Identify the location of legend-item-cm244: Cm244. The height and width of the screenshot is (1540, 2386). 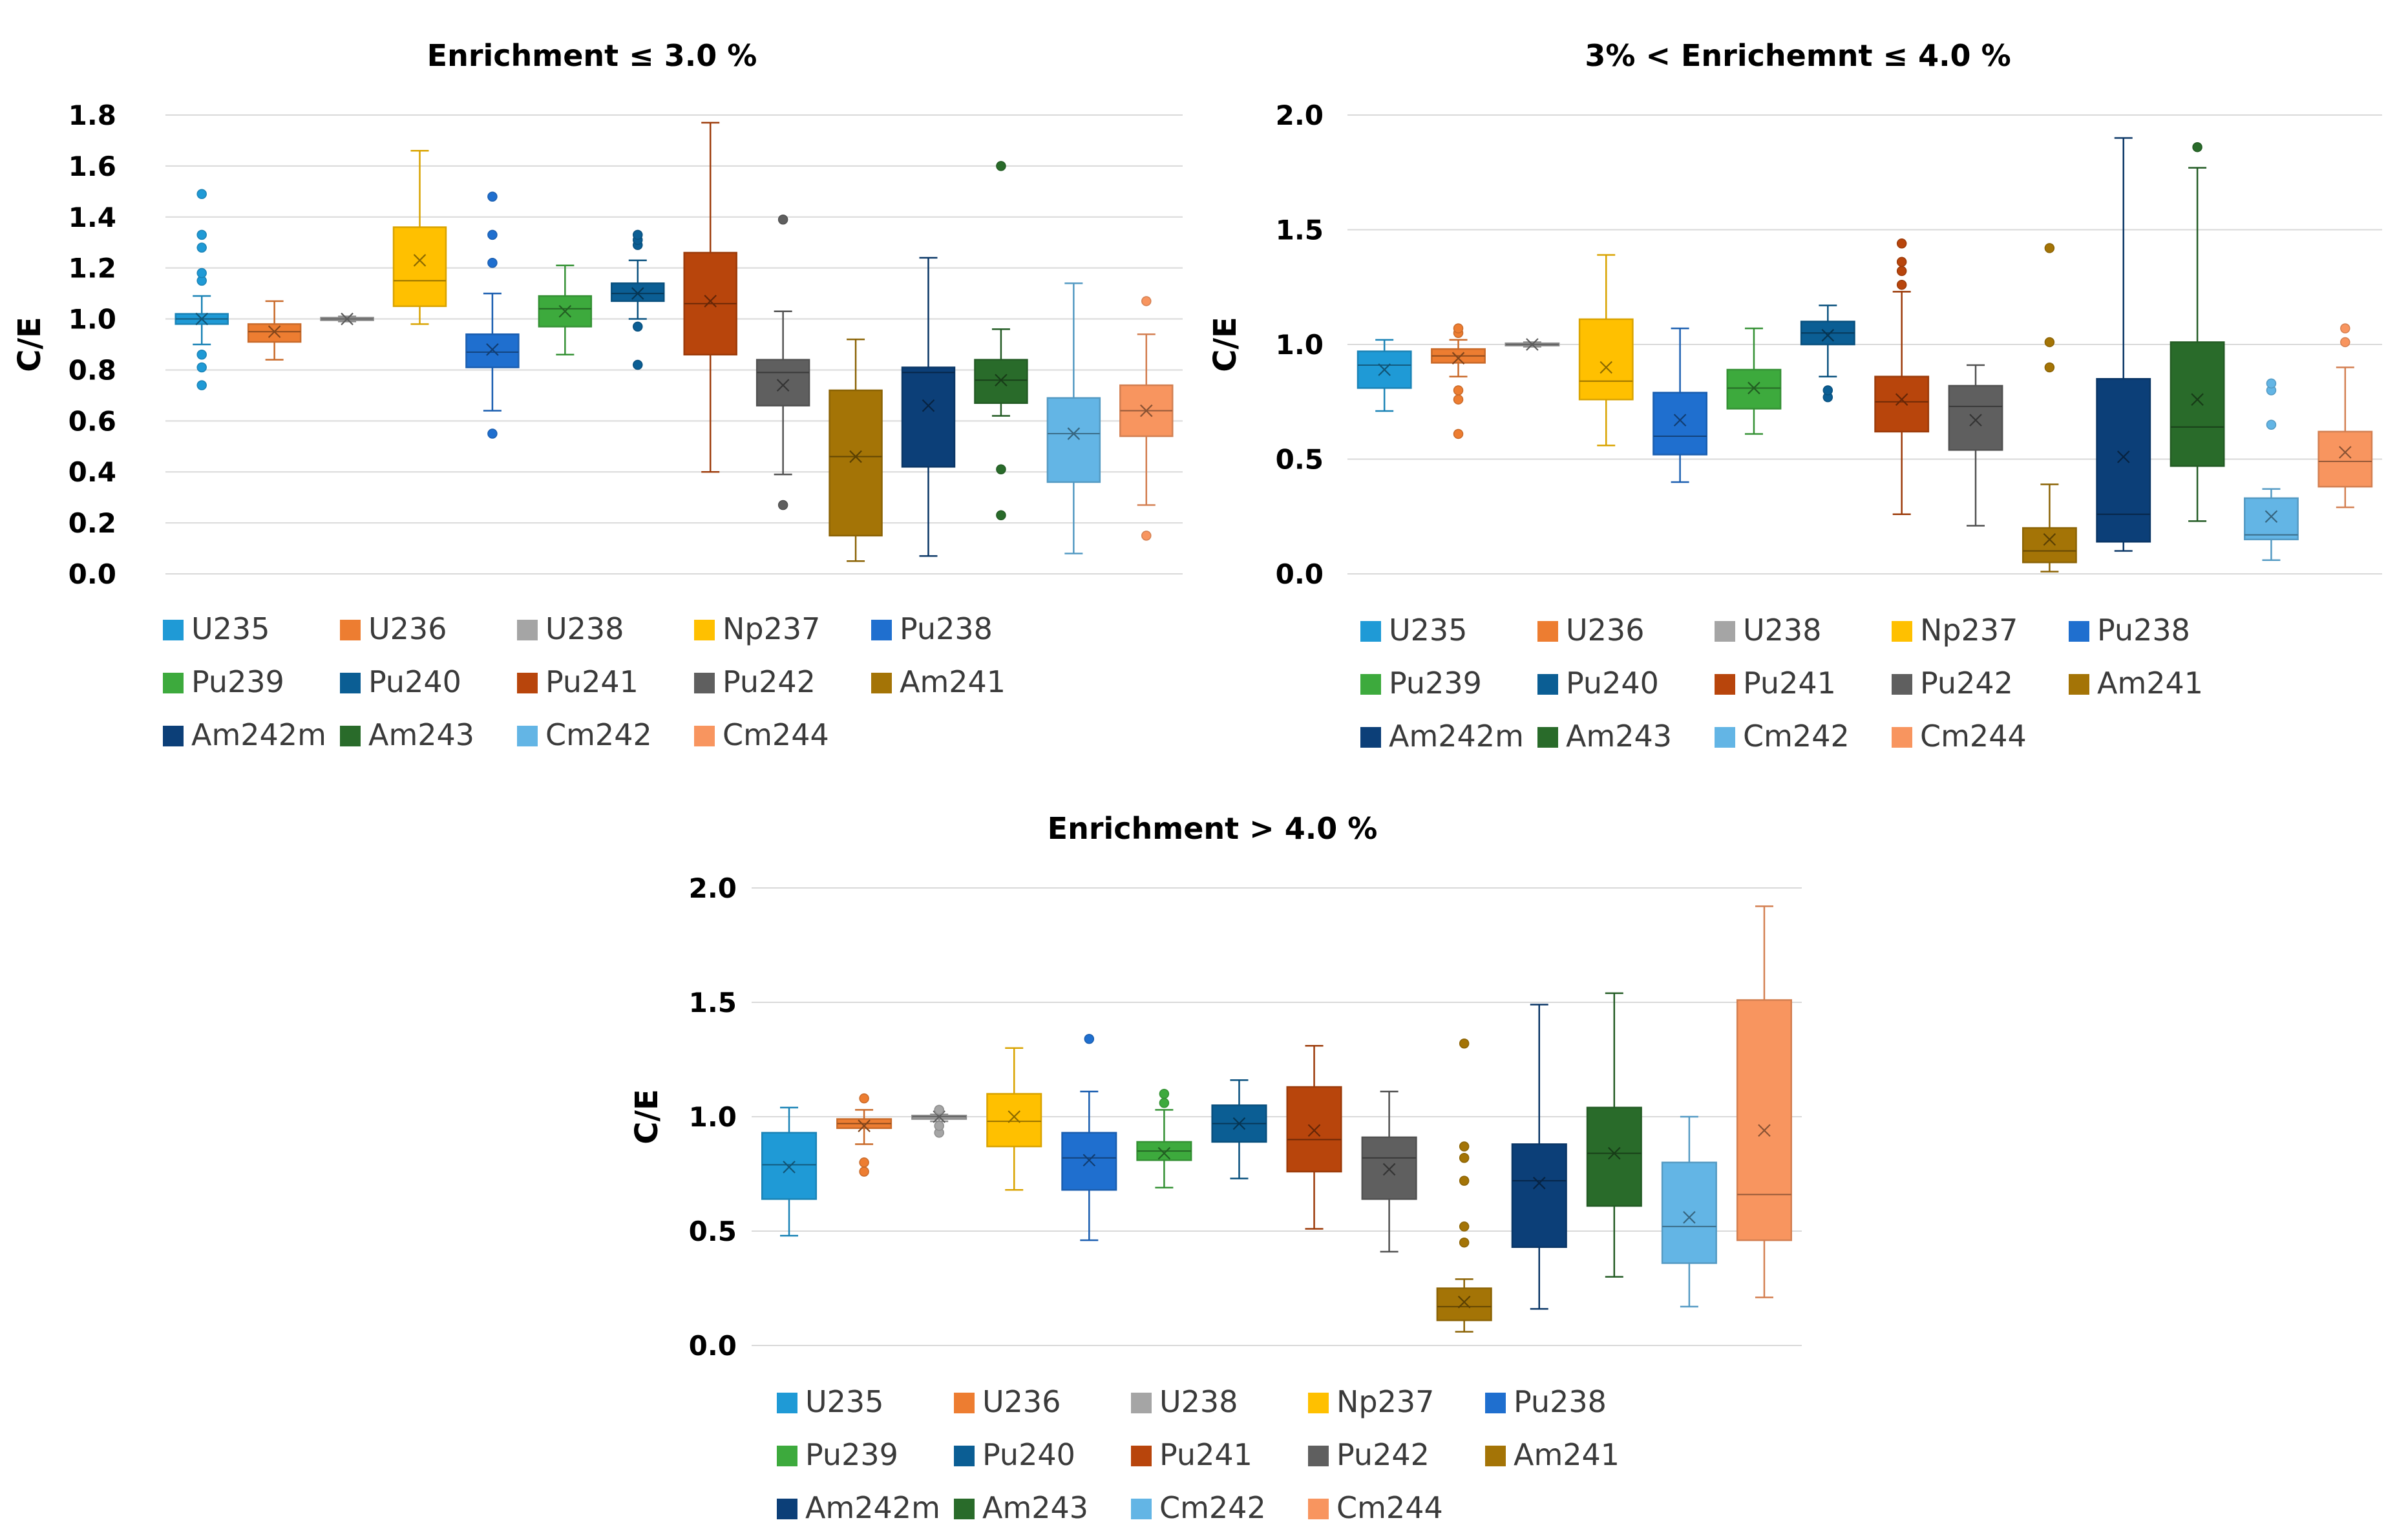
(1959, 736).